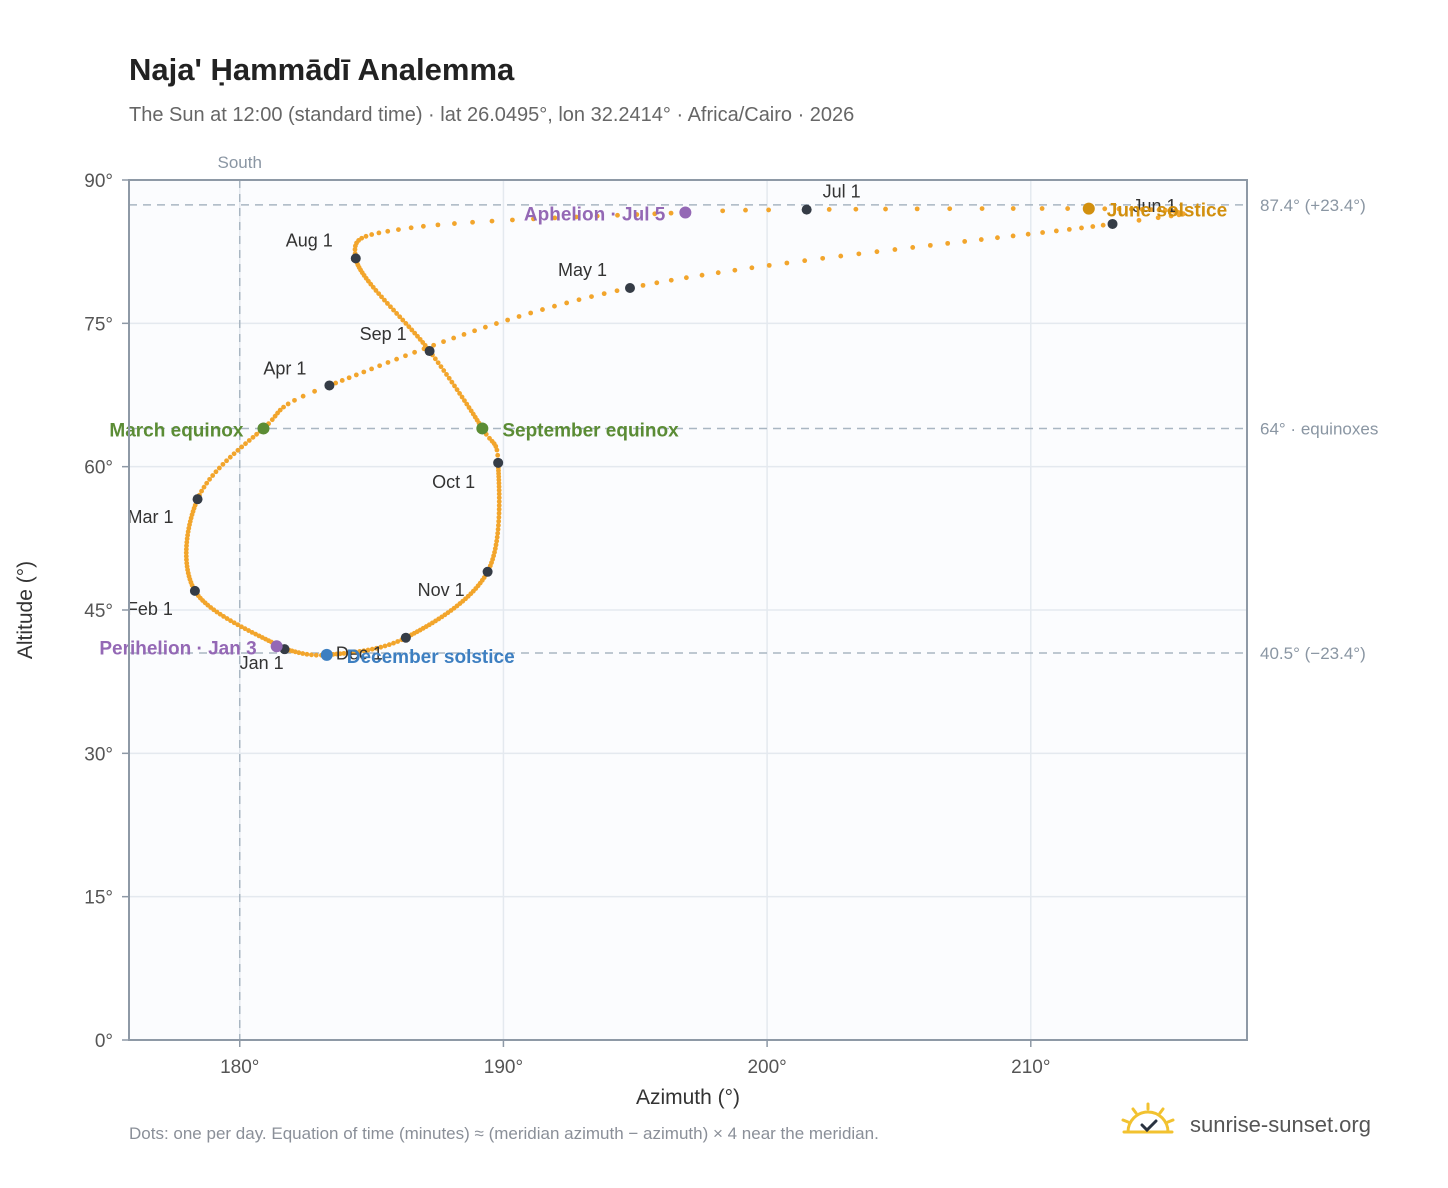 Image resolution: width=1448 pixels, height=1188 pixels. What do you see at coordinates (106, 611) in the screenshot?
I see `y-axis-ticks: 0° 15° 30° 45° 60° 75° 90°` at bounding box center [106, 611].